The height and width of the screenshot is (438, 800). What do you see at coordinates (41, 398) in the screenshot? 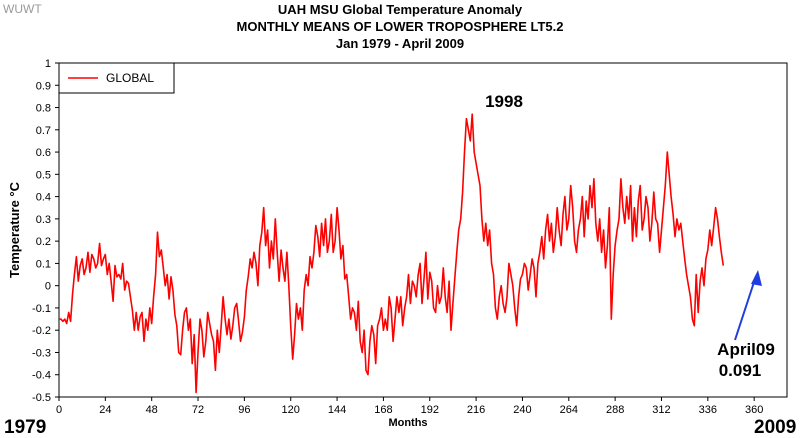
I see `y-tick-label: -0.5` at bounding box center [41, 398].